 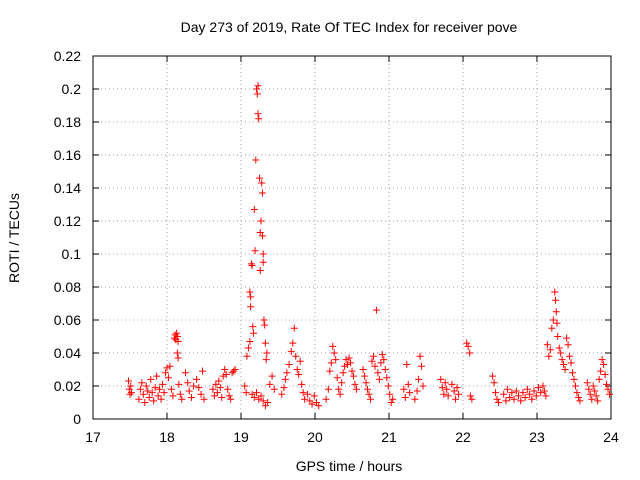 I want to click on y-tick-label: 0.06, so click(x=67, y=320).